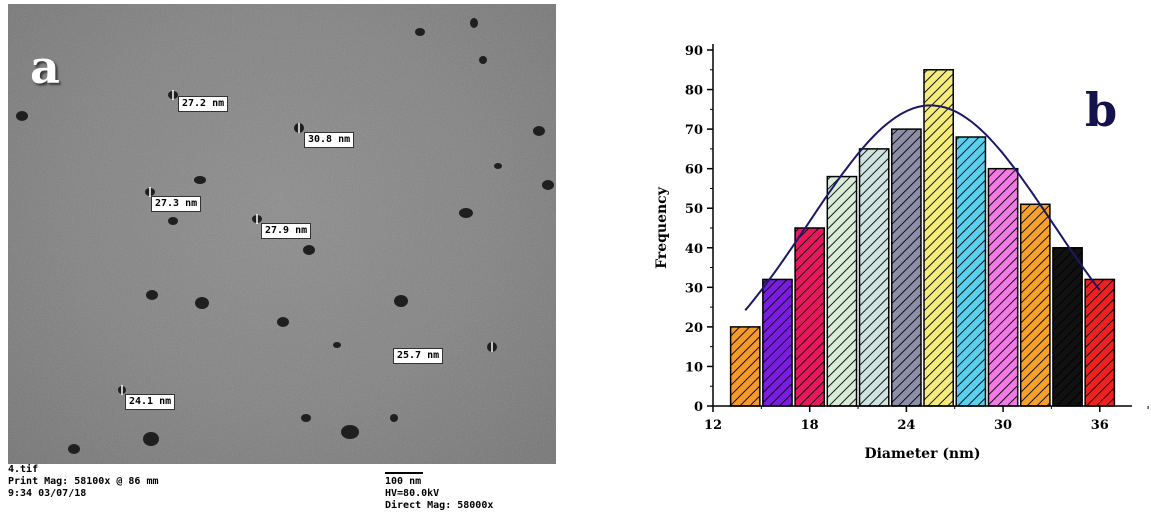 The height and width of the screenshot is (525, 1151). Describe the element at coordinates (694, 328) in the screenshot. I see `y-tick-label: 20` at that location.